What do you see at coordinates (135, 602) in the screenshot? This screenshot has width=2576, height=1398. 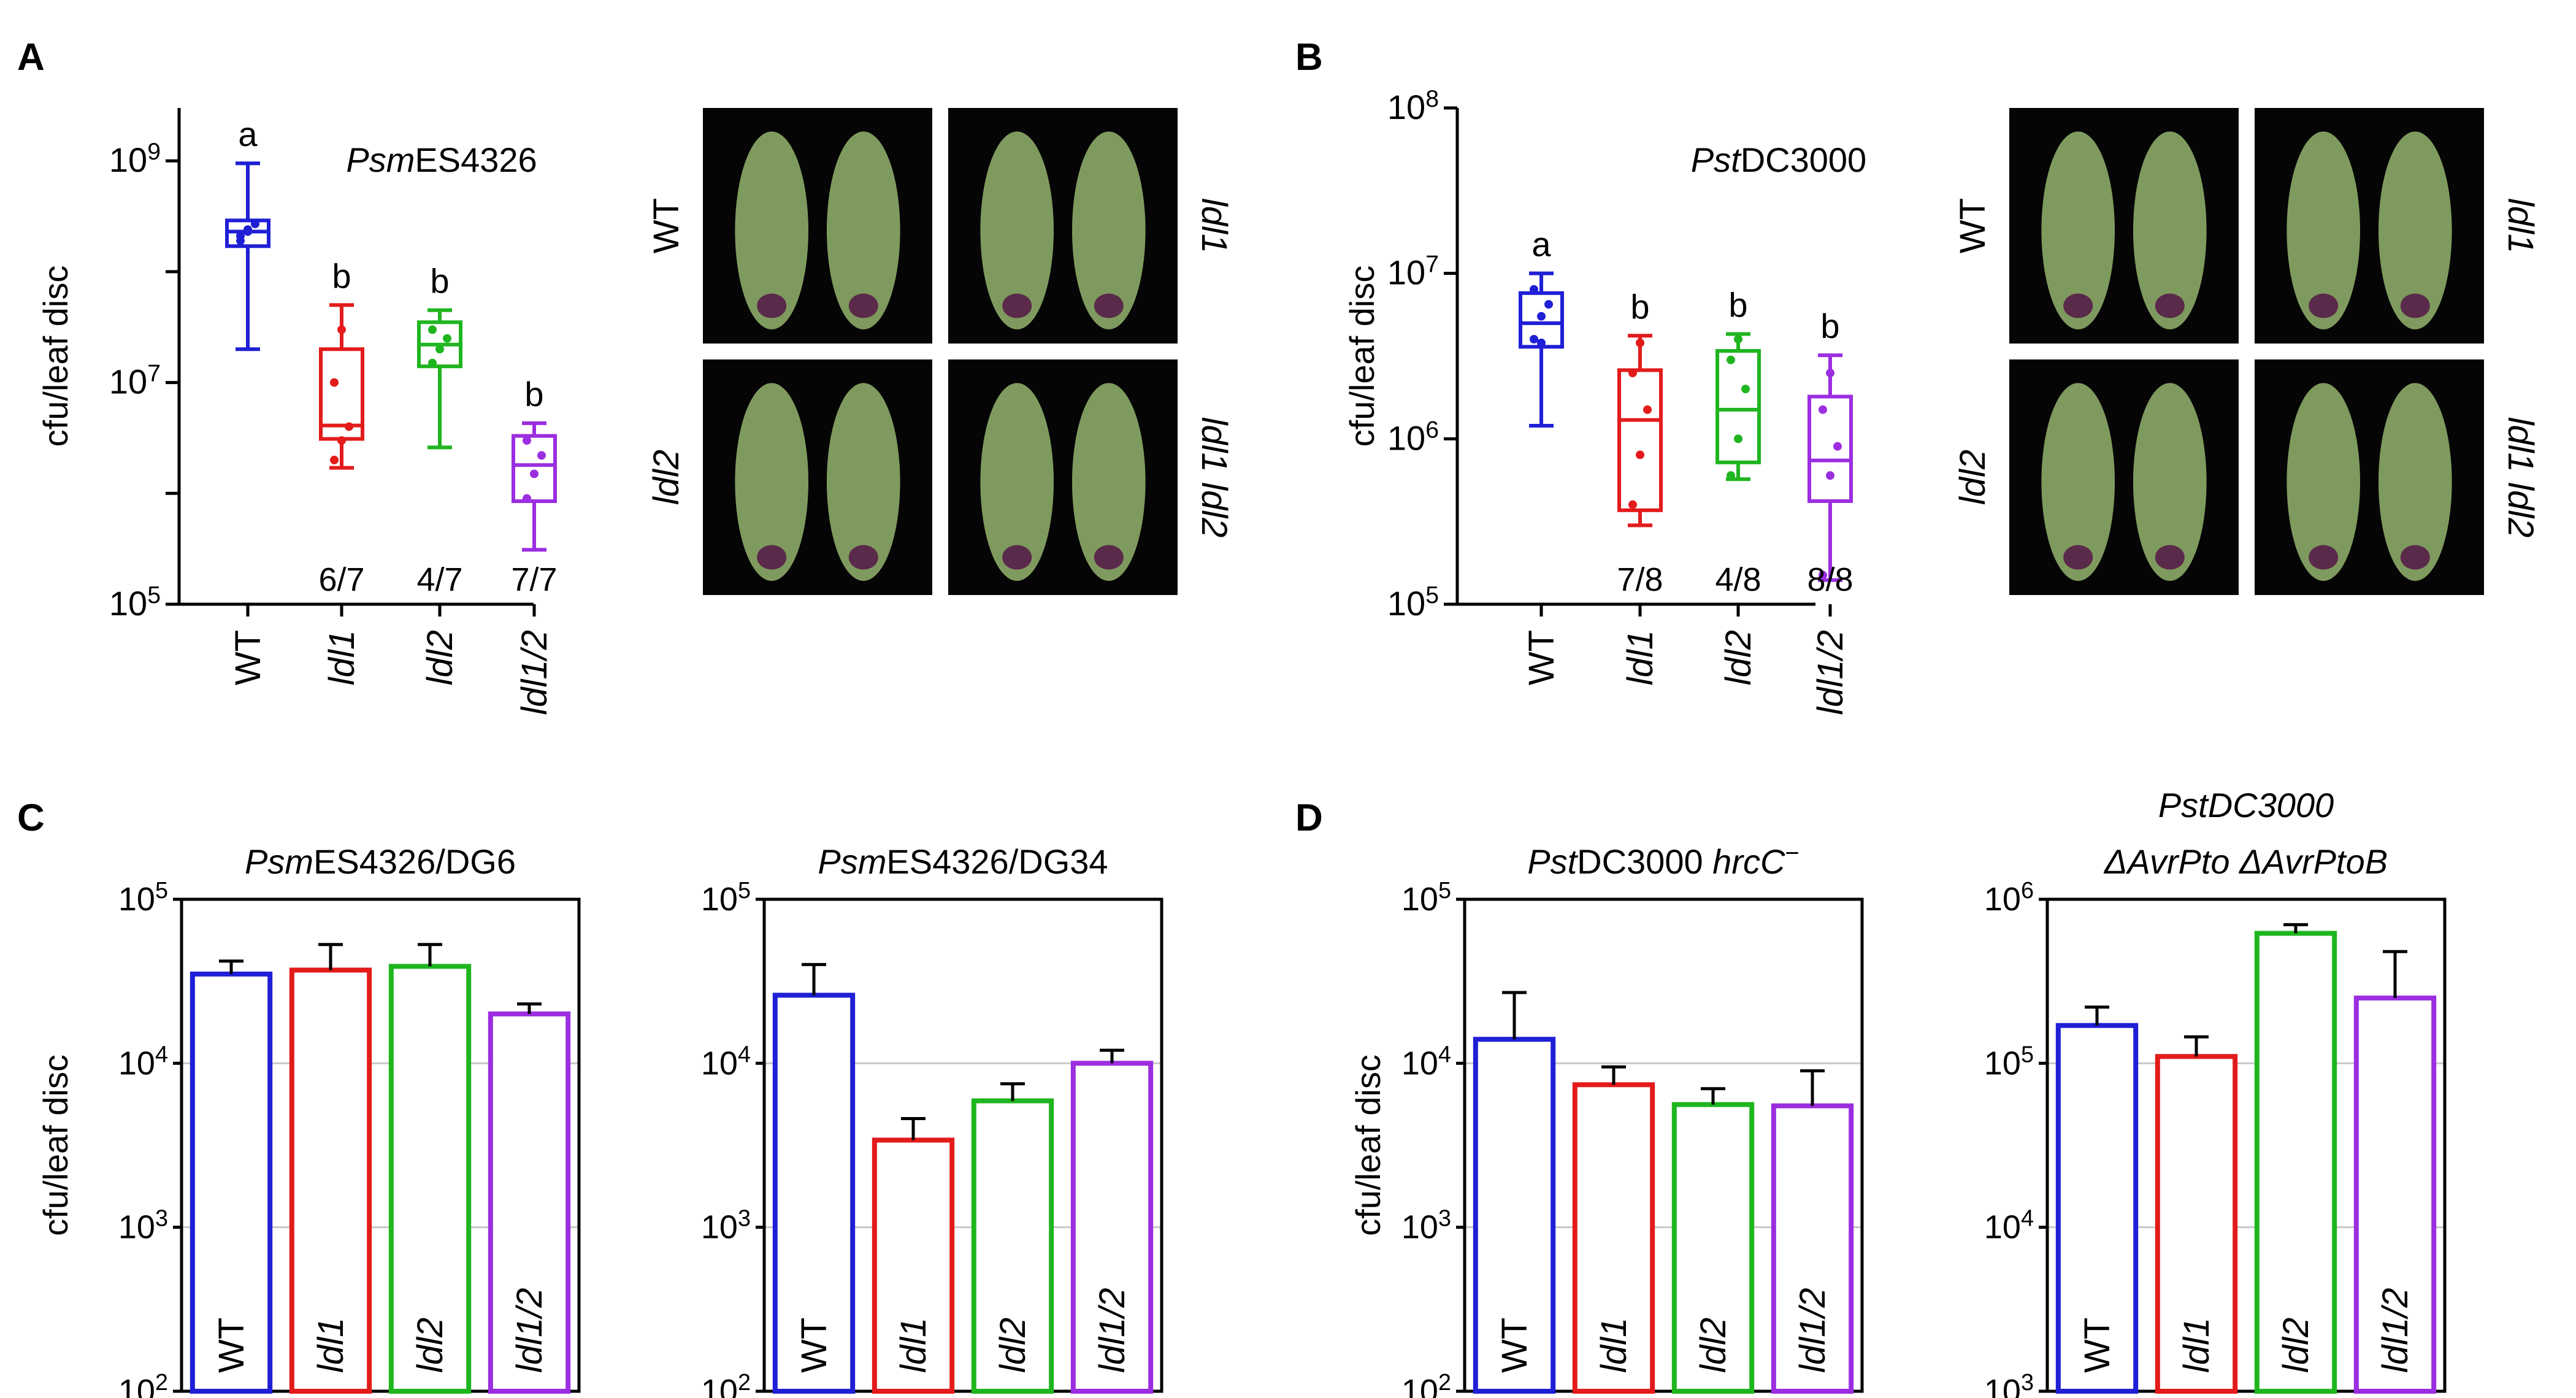 I see `y-tick-label-A: 10⁵` at bounding box center [135, 602].